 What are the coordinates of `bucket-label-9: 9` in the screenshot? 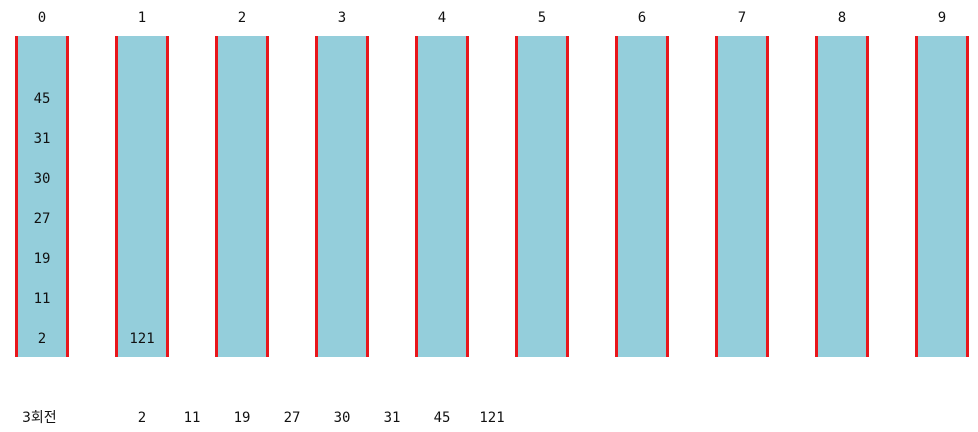 It's located at (942, 18).